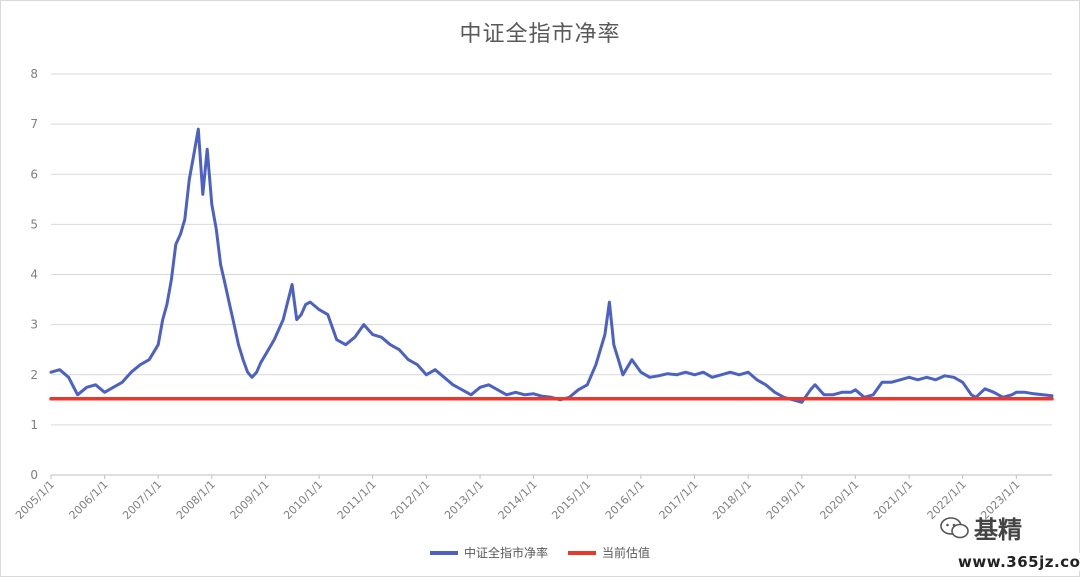 Image resolution: width=1080 pixels, height=577 pixels. What do you see at coordinates (893, 500) in the screenshot?
I see `x-tick-label-2021/1/1: 2021/1/1` at bounding box center [893, 500].